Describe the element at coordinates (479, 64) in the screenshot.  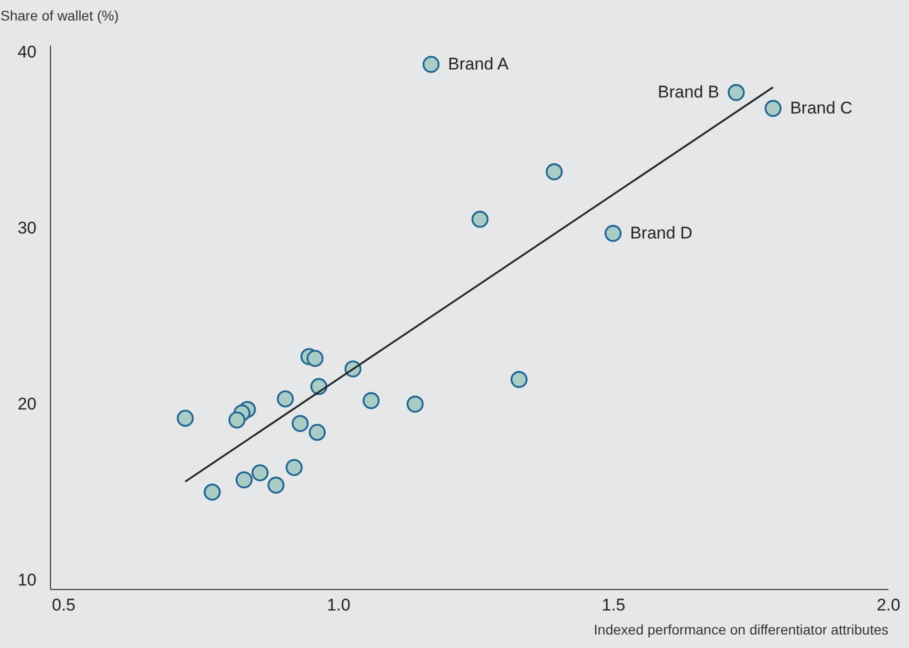
I see `annotation: Brand A` at that location.